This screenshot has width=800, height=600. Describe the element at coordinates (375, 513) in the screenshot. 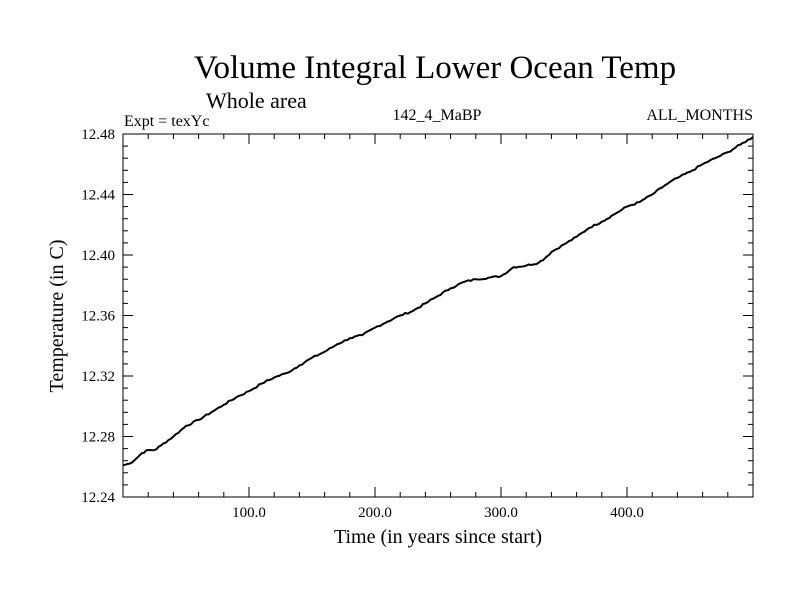

I see `x-tick-label: 200.0` at that location.